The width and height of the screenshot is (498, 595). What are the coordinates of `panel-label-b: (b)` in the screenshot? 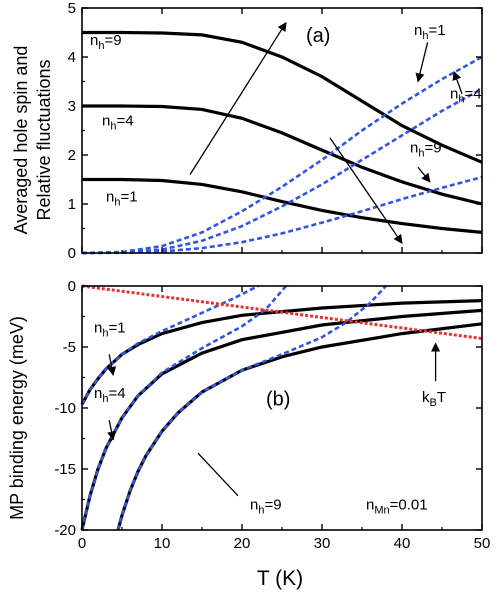 It's located at (278, 400).